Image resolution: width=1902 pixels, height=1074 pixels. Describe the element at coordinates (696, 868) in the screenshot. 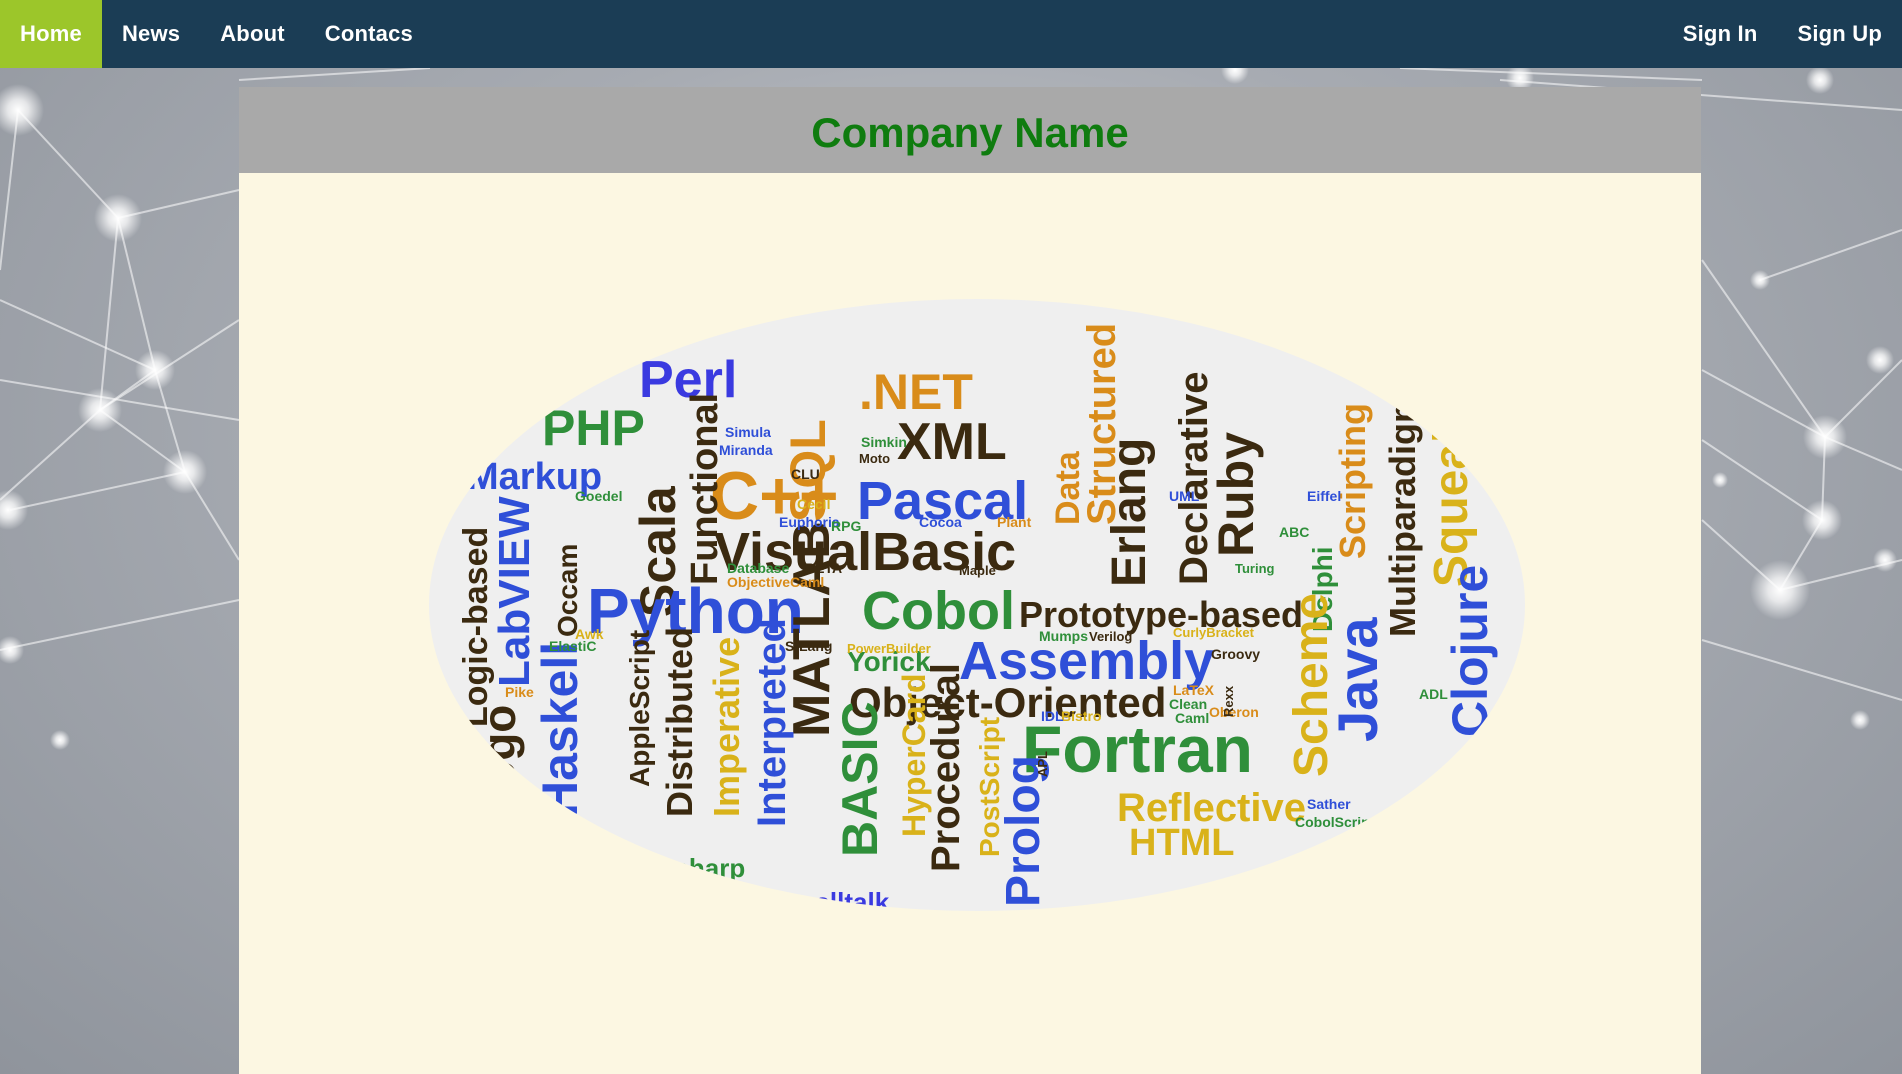

I see `word-cloud-word: C-sharp` at that location.